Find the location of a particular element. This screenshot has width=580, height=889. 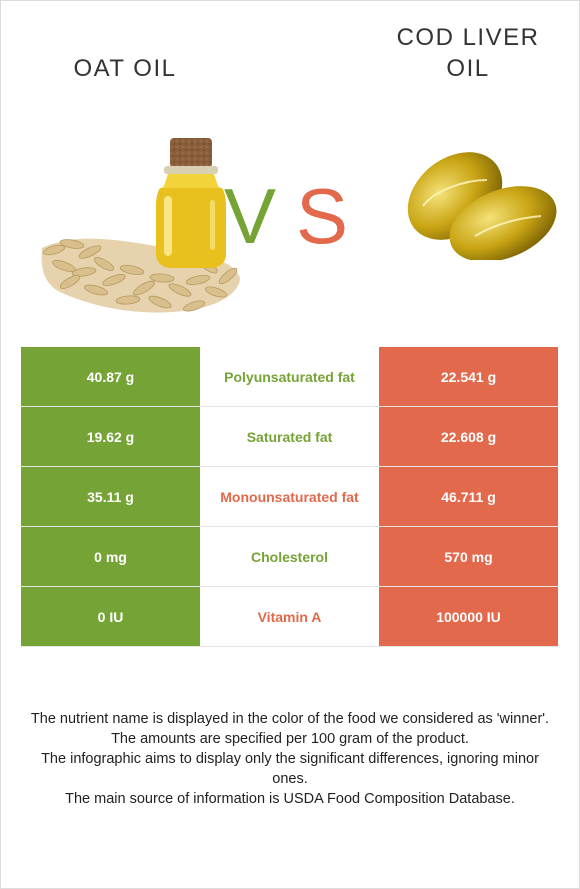

nutrient-name: Vitamin A is located at coordinates (289, 616).